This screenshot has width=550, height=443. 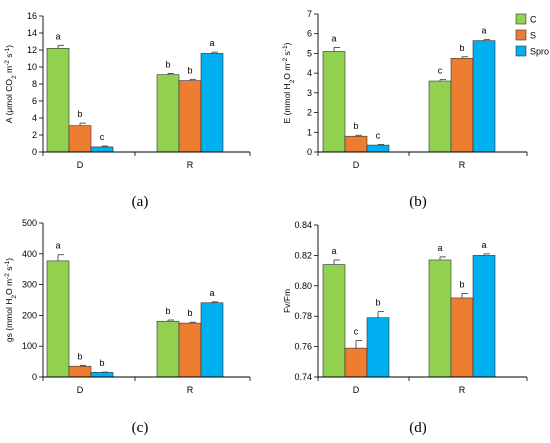 What do you see at coordinates (418, 202) in the screenshot?
I see `panel-label: (b)` at bounding box center [418, 202].